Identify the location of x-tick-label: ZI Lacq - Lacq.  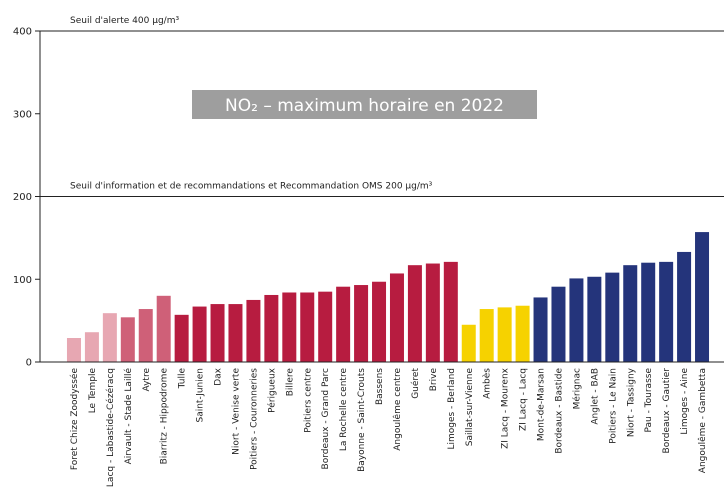
(524, 399).